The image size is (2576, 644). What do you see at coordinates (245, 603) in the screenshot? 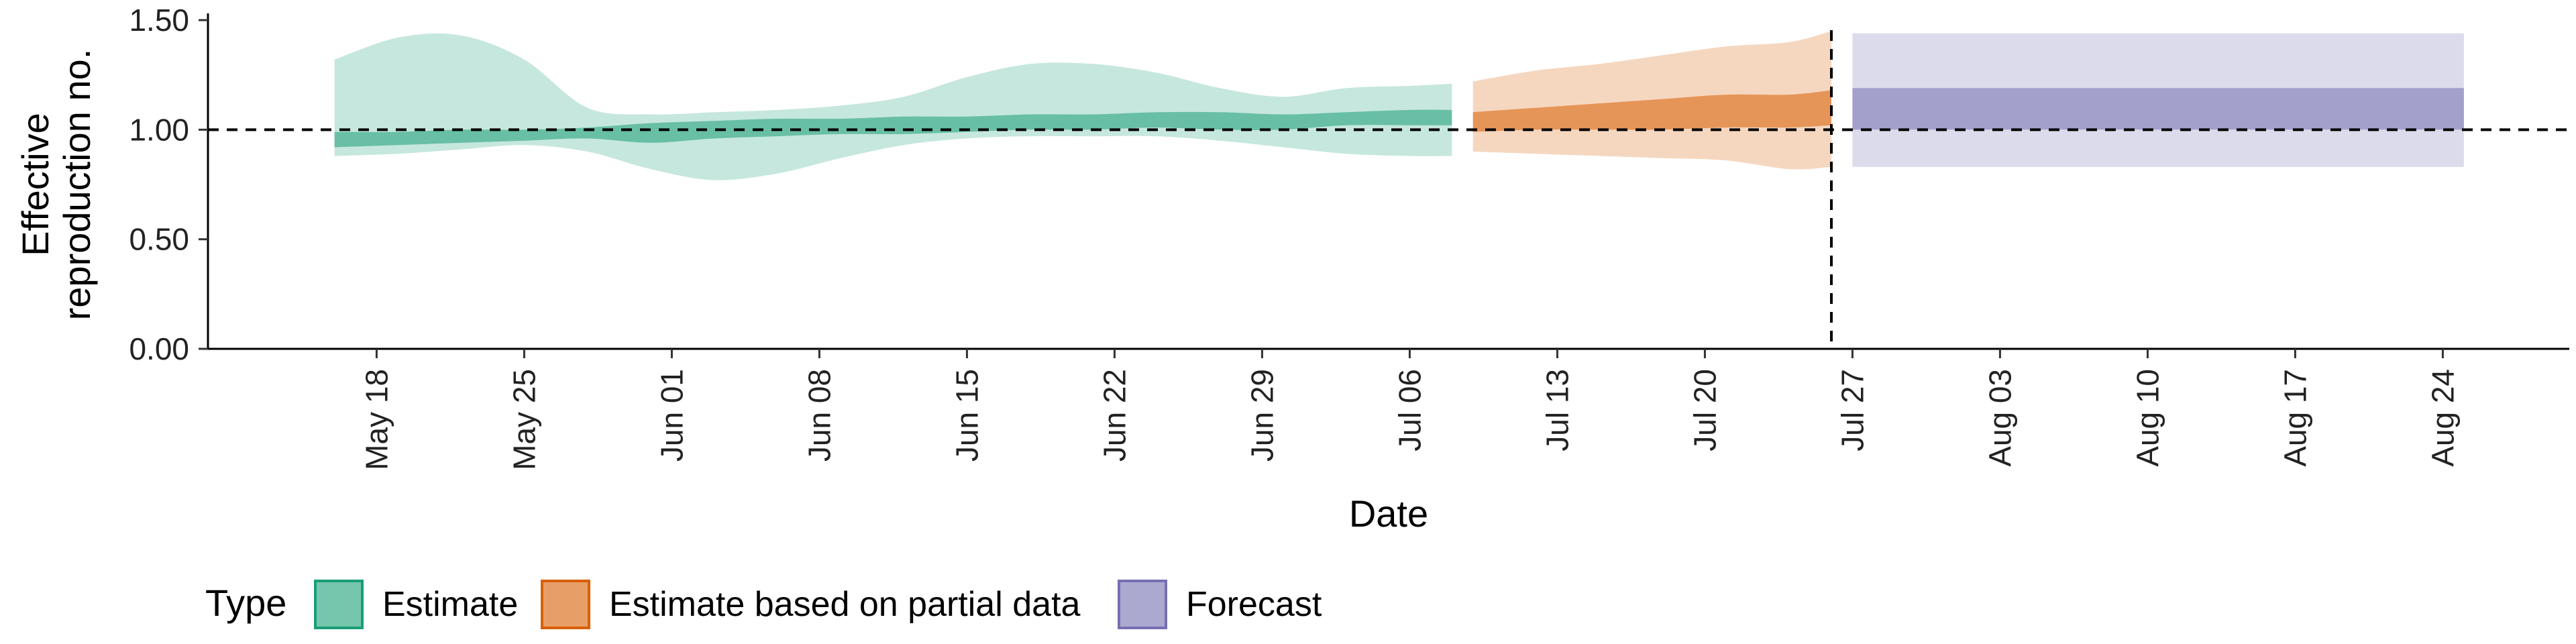
I see `legend-title: Type` at bounding box center [245, 603].